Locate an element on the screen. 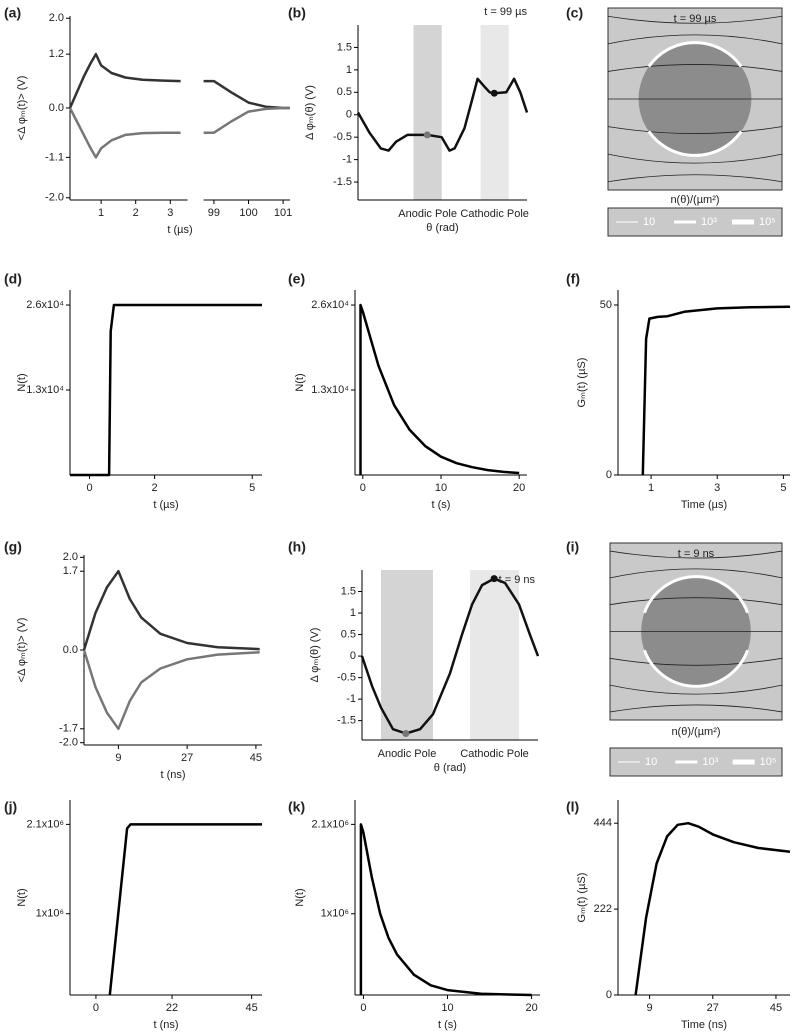  x-tick-label: 22 is located at coordinates (172, 1008).